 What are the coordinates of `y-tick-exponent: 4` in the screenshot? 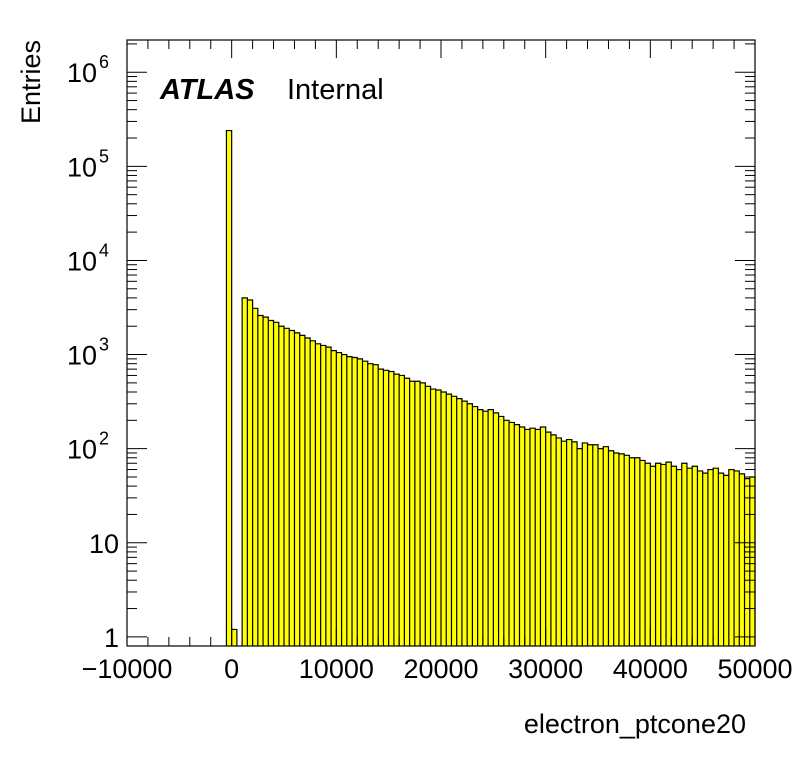 It's located at (104, 250).